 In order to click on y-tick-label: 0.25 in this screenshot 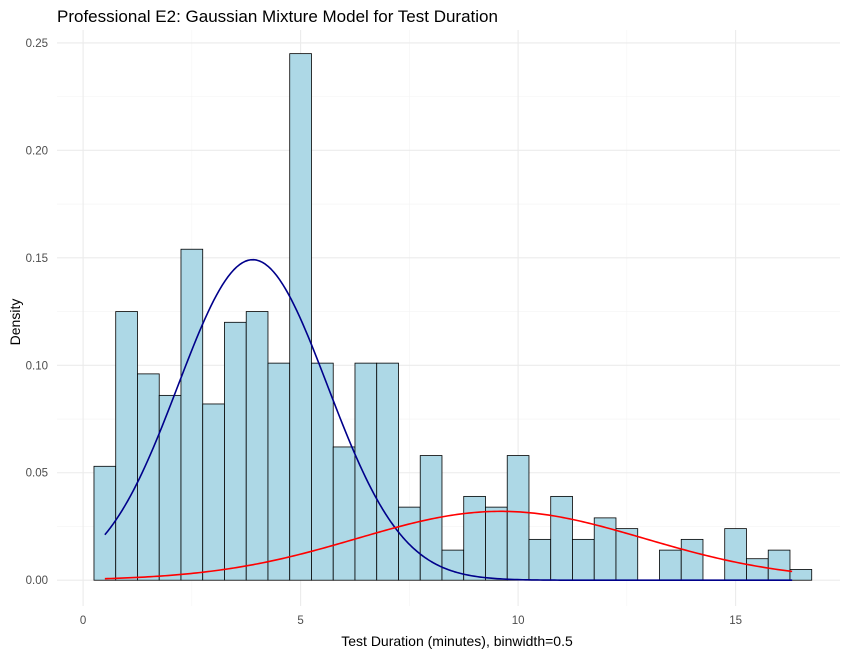, I will do `click(37, 44)`.